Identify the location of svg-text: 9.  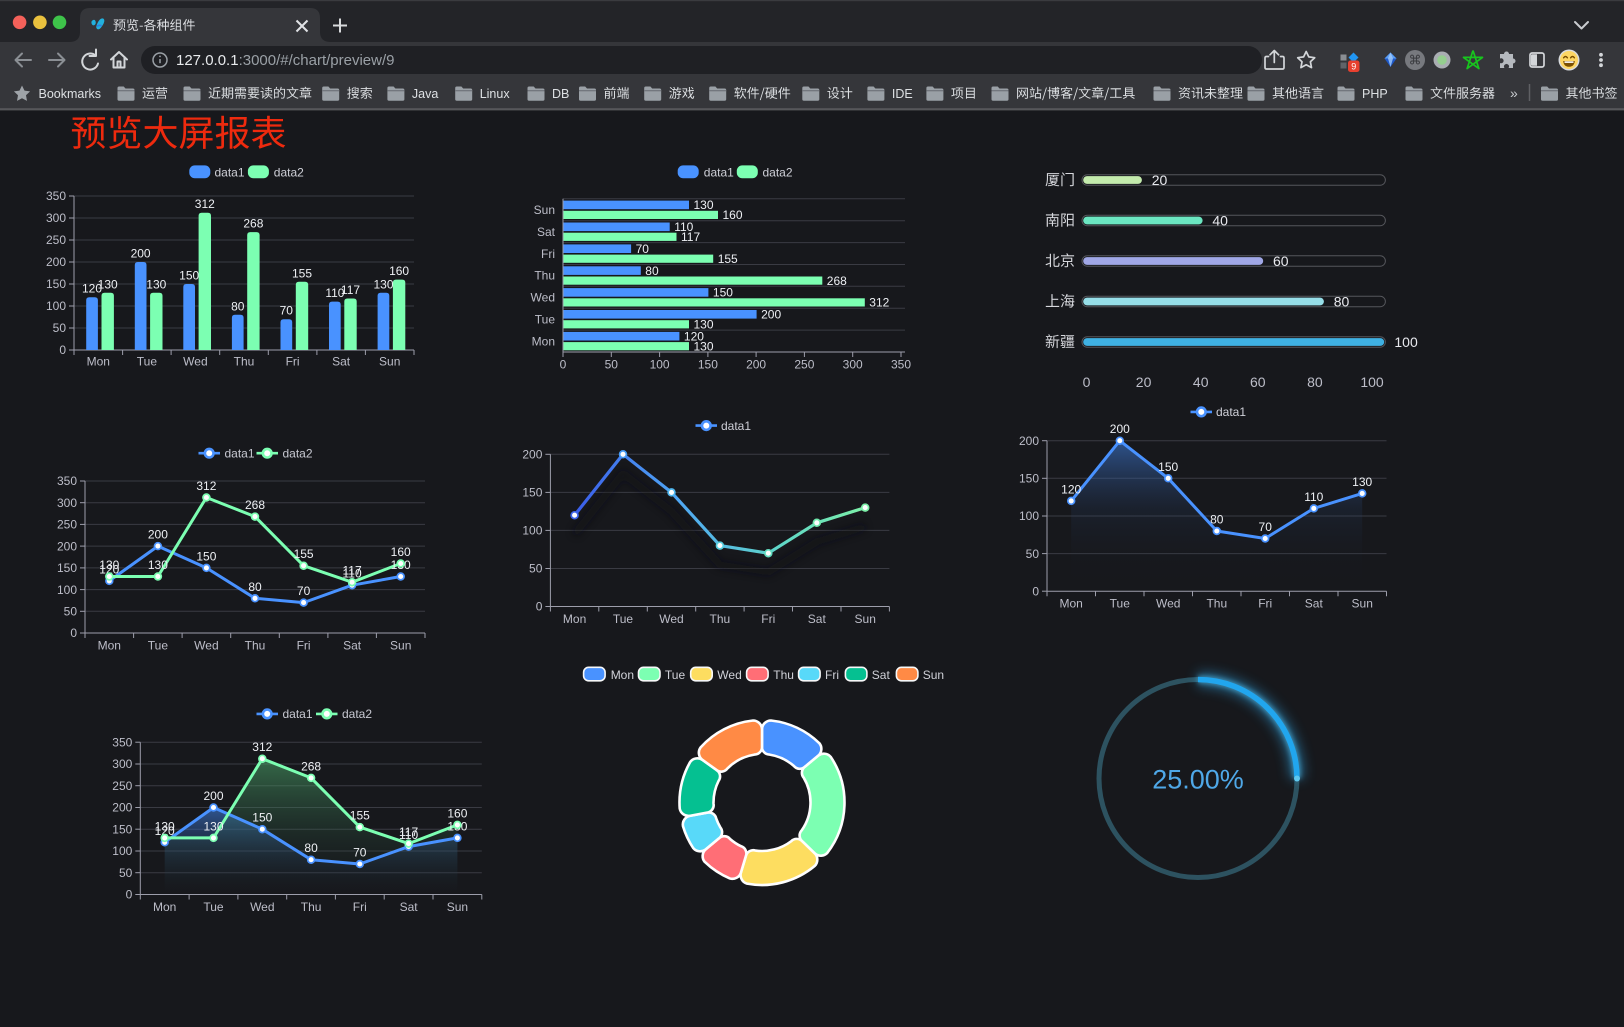
(1353, 67).